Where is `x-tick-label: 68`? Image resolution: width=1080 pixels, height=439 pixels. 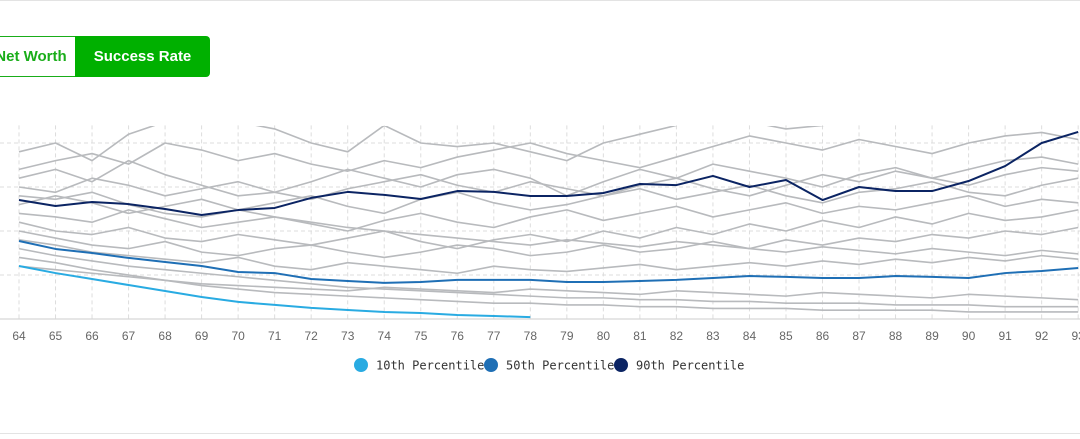
x-tick-label: 68 is located at coordinates (165, 336).